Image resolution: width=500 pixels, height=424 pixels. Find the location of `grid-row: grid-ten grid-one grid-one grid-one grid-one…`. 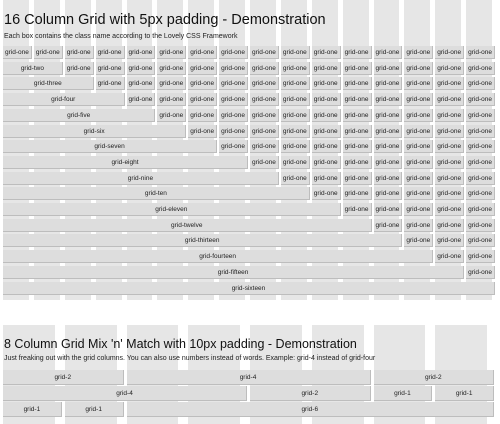

grid-row: grid-ten grid-one grid-one grid-one grid-one… is located at coordinates (250, 194).